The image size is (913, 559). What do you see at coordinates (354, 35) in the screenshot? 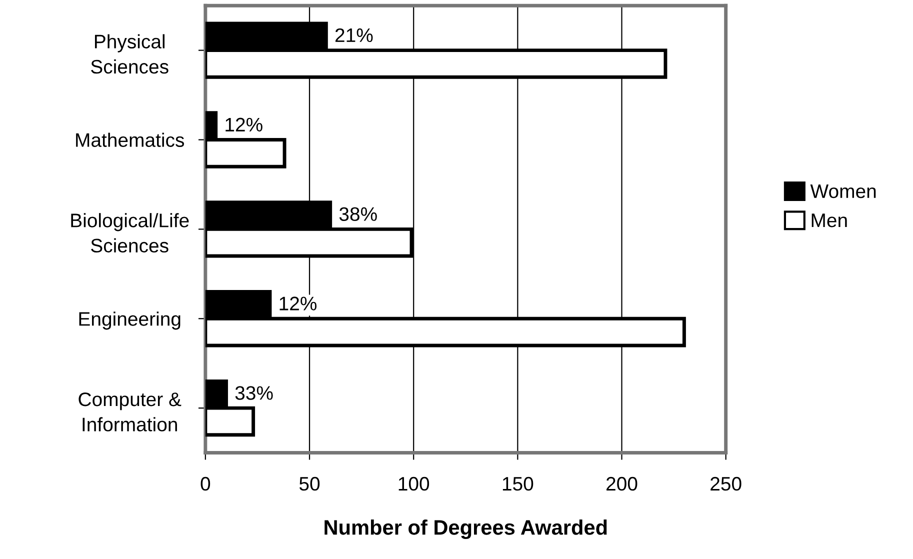
I see `annotation: 21%` at bounding box center [354, 35].